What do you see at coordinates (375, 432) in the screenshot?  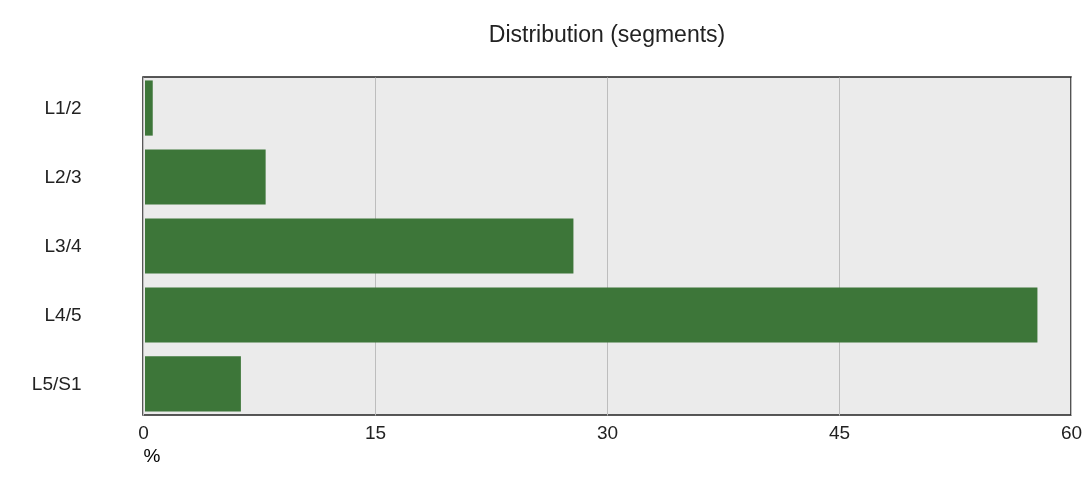 I see `x-tick-label: 15` at bounding box center [375, 432].